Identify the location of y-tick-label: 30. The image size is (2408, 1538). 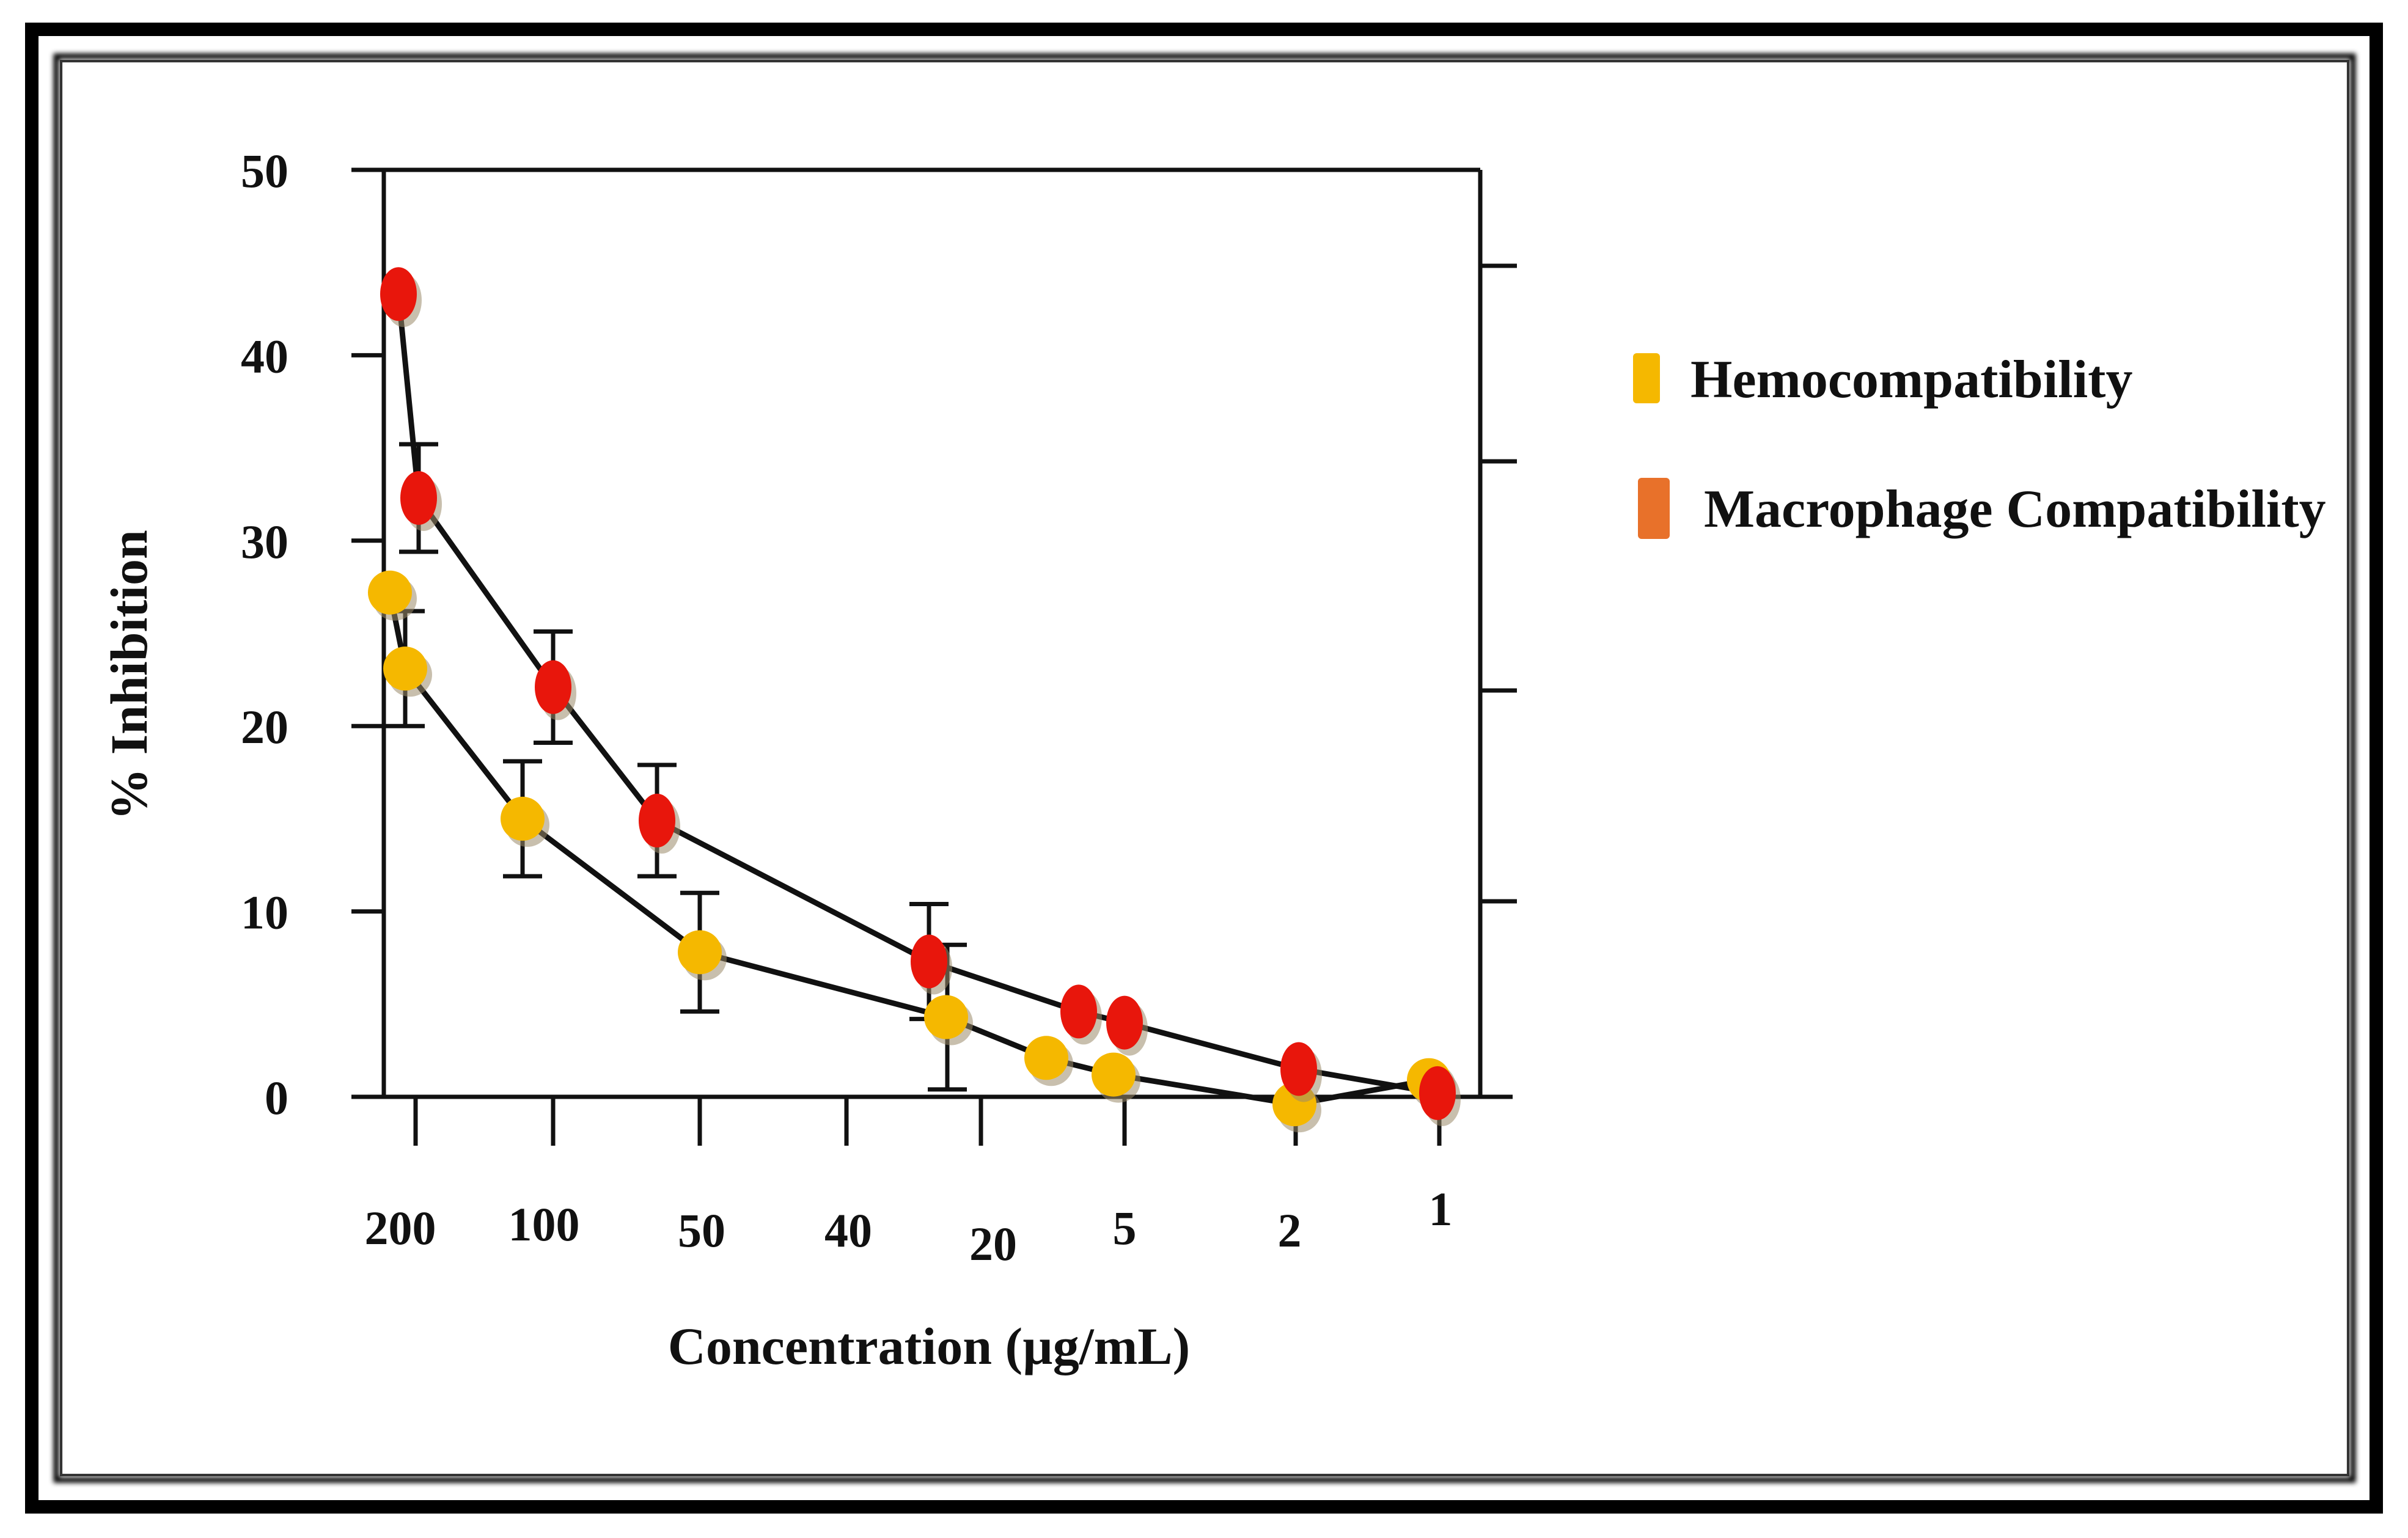
(264, 541).